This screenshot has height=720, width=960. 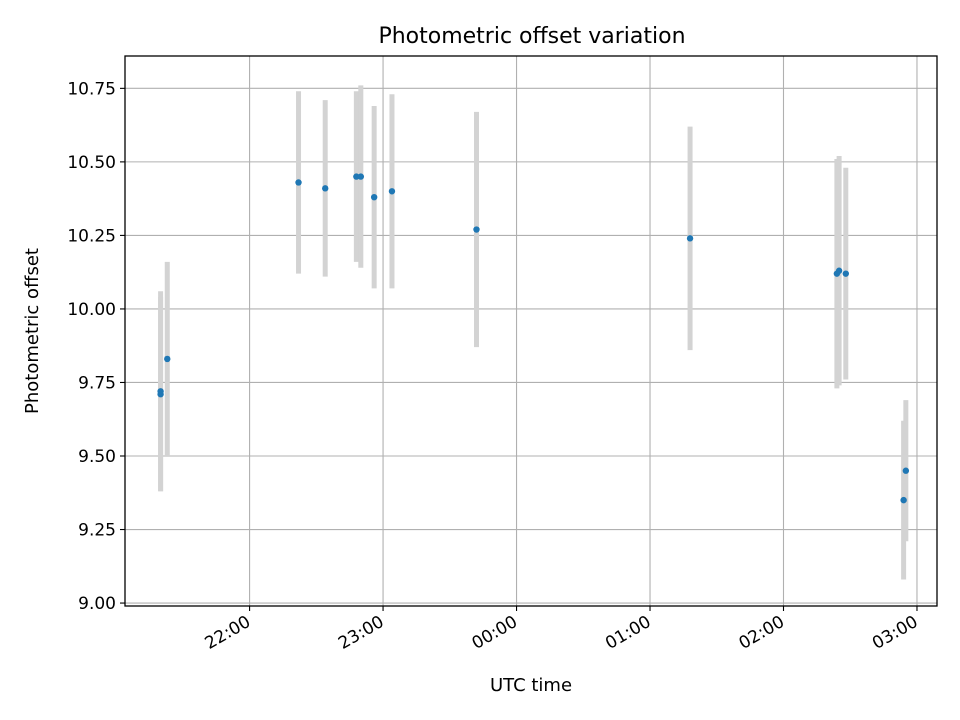 I want to click on x-tick-label: 01:00, so click(x=628, y=633).